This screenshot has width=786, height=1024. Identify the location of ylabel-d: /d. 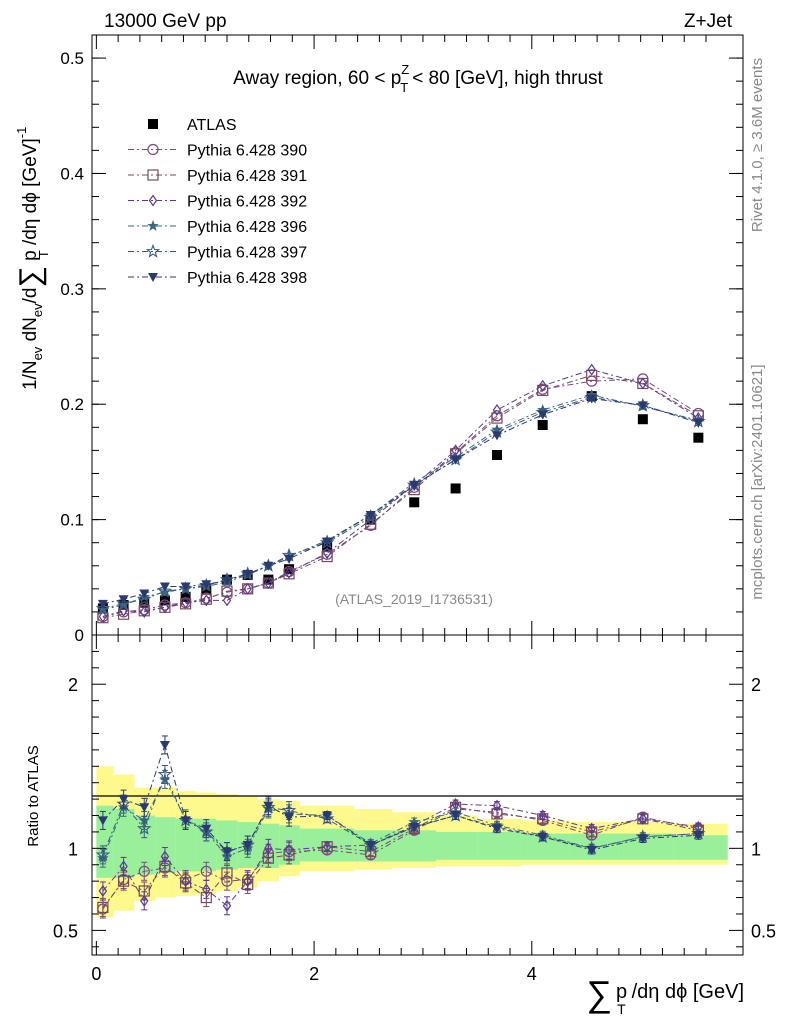
(30, 296).